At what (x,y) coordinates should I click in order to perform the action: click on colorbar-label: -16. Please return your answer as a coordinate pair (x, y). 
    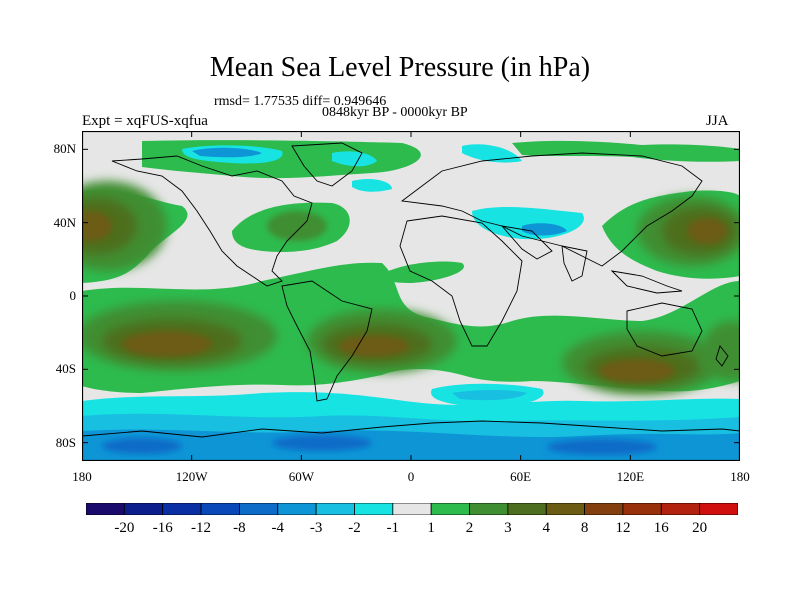
    Looking at the image, I should click on (162, 528).